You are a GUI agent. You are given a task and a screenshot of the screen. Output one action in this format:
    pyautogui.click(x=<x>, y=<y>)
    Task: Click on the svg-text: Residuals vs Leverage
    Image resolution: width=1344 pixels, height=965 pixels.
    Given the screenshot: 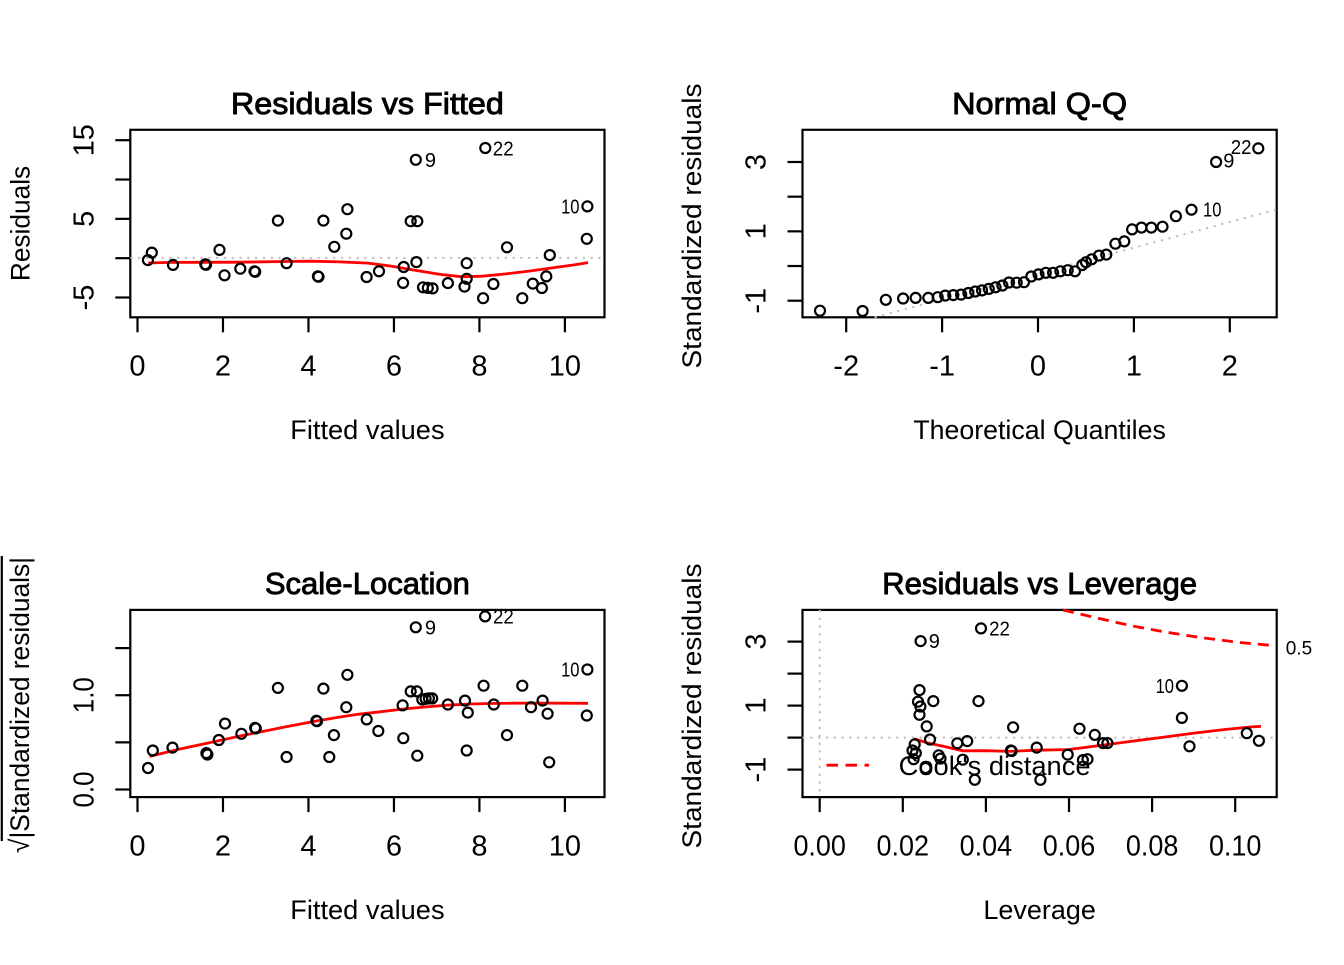 What is the action you would take?
    pyautogui.click(x=1039, y=583)
    